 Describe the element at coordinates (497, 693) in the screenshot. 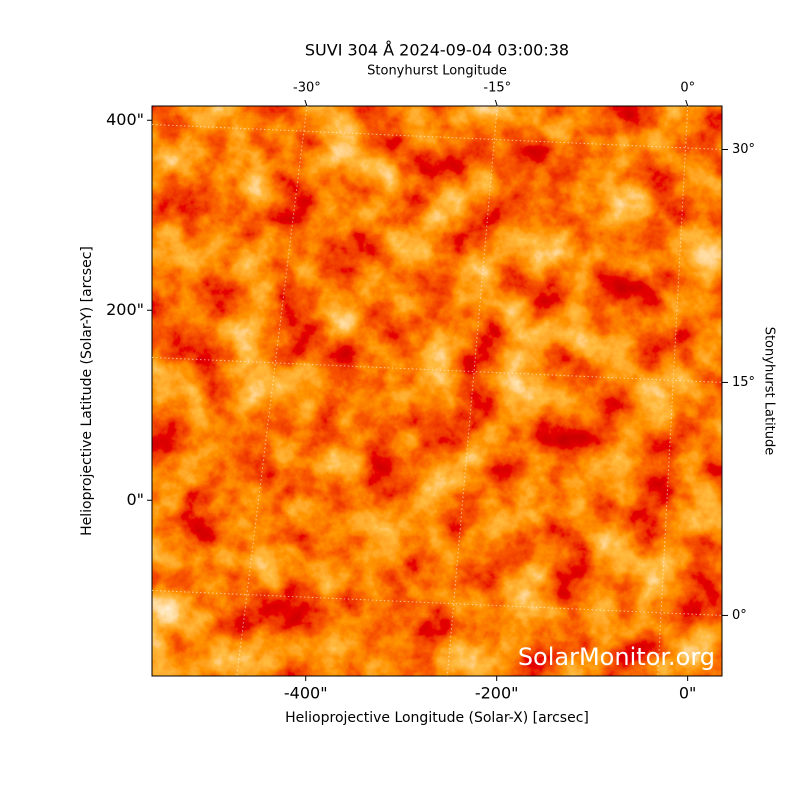

I see `x-tick-label: -200"` at that location.